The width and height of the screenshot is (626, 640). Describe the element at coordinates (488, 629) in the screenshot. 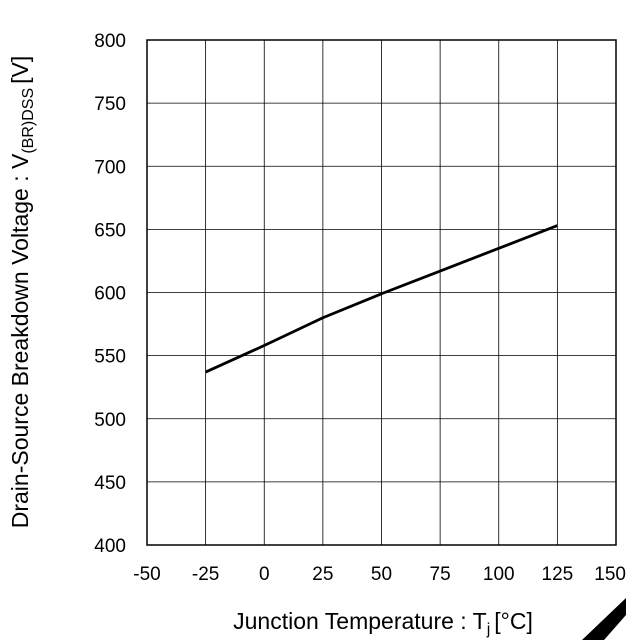

I see `x-axis-title-subscript: j` at that location.